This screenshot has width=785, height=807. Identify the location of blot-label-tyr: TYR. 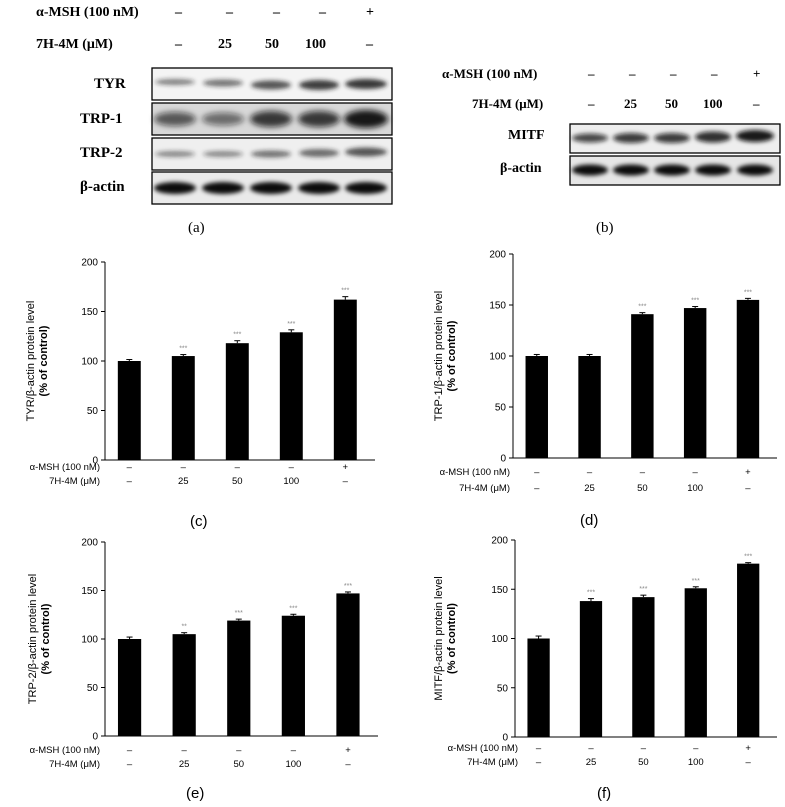
(110, 84).